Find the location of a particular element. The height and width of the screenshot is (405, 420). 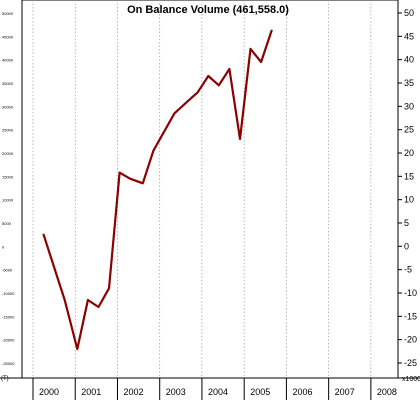

right-tick-label: 15 is located at coordinates (409, 176).